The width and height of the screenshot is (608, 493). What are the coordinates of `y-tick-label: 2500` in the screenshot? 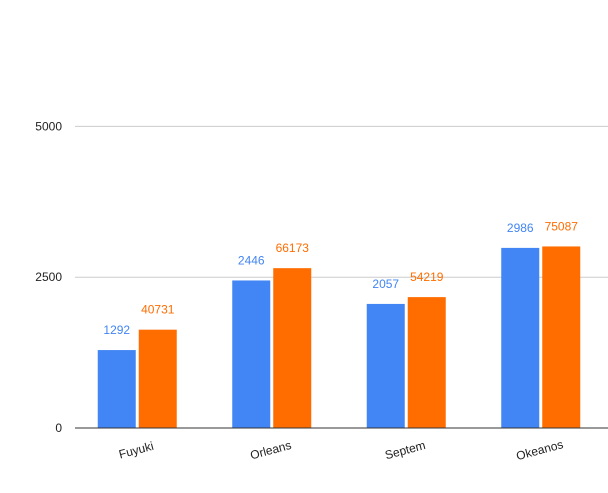 It's located at (48, 277).